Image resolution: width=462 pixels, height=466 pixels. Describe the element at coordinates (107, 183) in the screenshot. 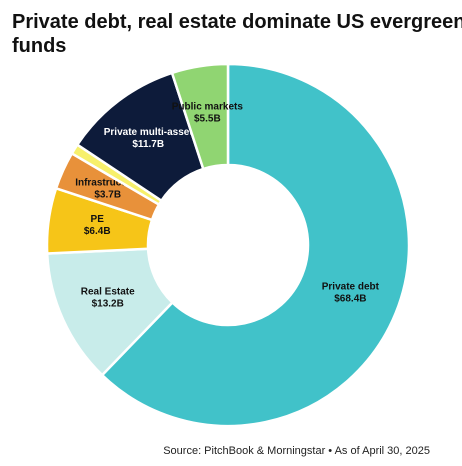

I see `slice-label: Infrastructure` at that location.